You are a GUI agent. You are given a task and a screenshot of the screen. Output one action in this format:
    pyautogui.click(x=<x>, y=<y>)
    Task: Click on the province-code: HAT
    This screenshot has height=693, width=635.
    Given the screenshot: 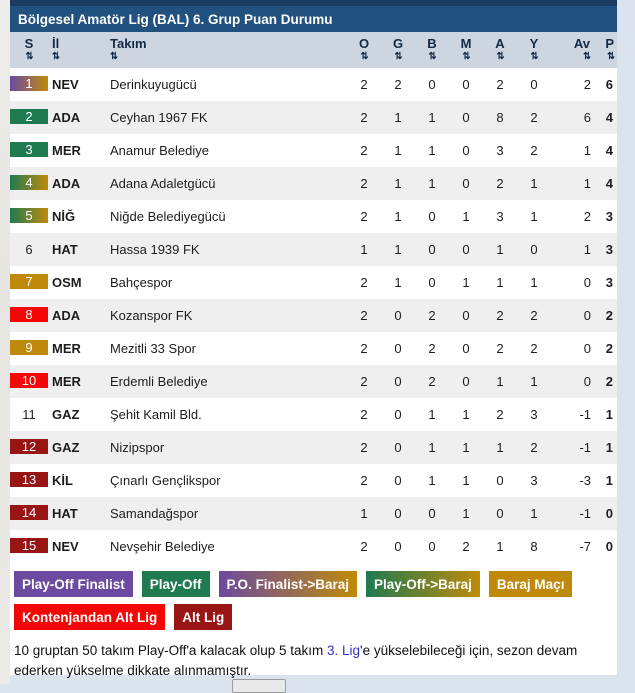 What is the action you would take?
    pyautogui.click(x=65, y=249)
    